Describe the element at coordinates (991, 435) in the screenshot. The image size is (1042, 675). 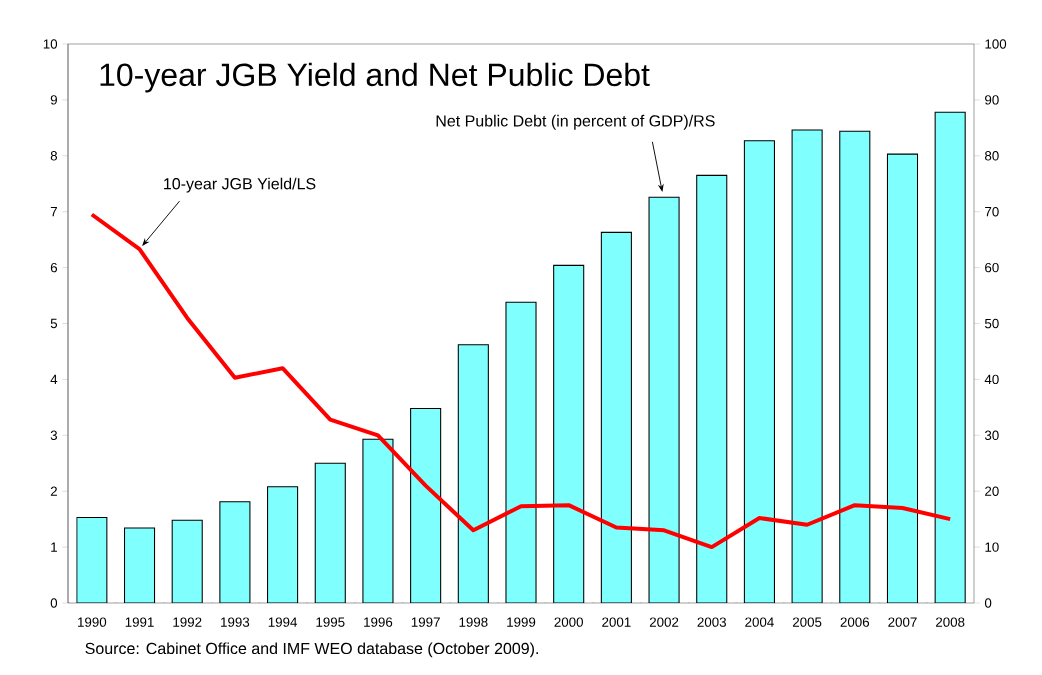
I see `y2-tick-label: 30` at that location.